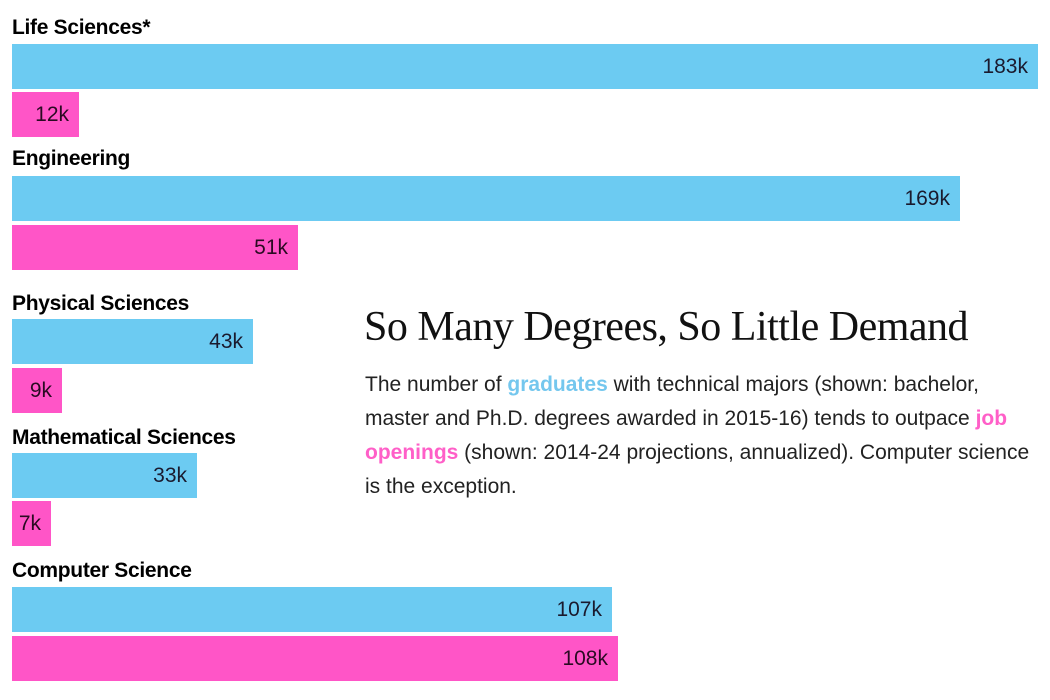 The image size is (1050, 700). What do you see at coordinates (101, 303) in the screenshot?
I see `category-label: Physical Sciences` at bounding box center [101, 303].